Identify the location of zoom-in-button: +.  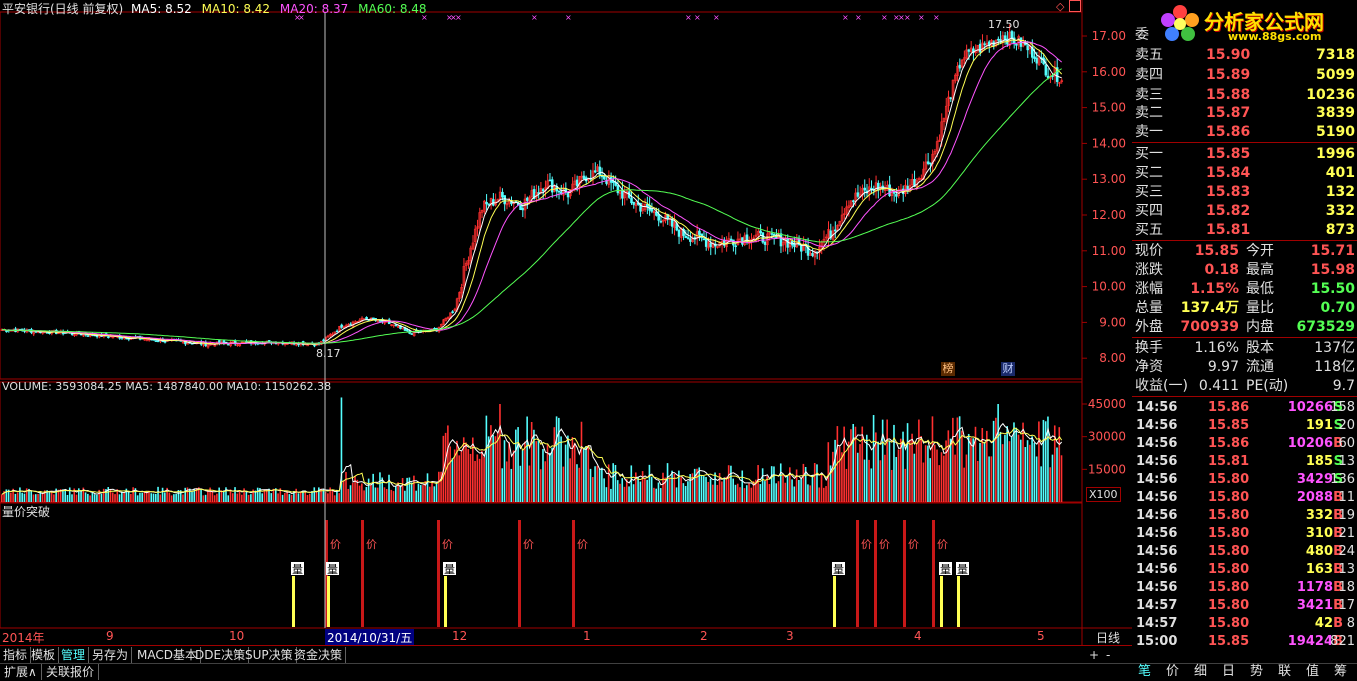
(1094, 655).